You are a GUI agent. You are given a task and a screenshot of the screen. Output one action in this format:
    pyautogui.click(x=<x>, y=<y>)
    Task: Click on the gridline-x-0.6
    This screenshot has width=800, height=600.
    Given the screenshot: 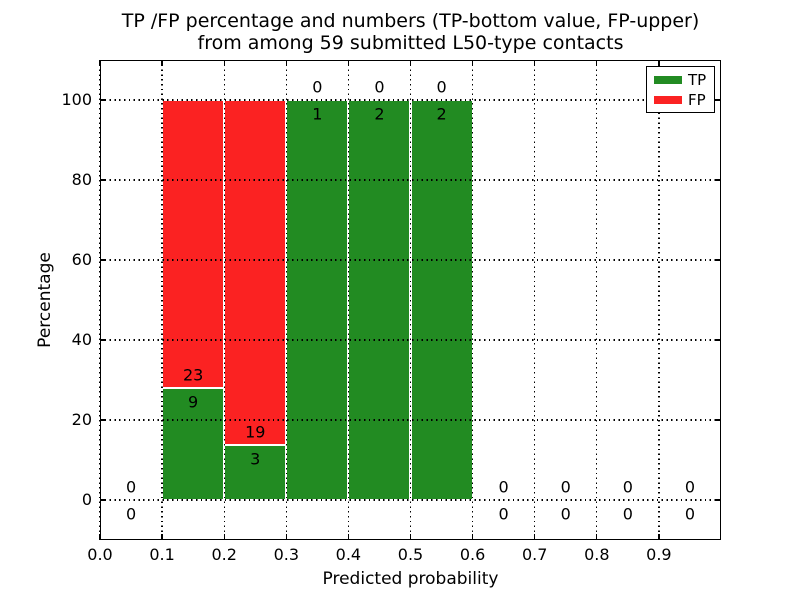 What is the action you would take?
    pyautogui.click(x=472, y=300)
    